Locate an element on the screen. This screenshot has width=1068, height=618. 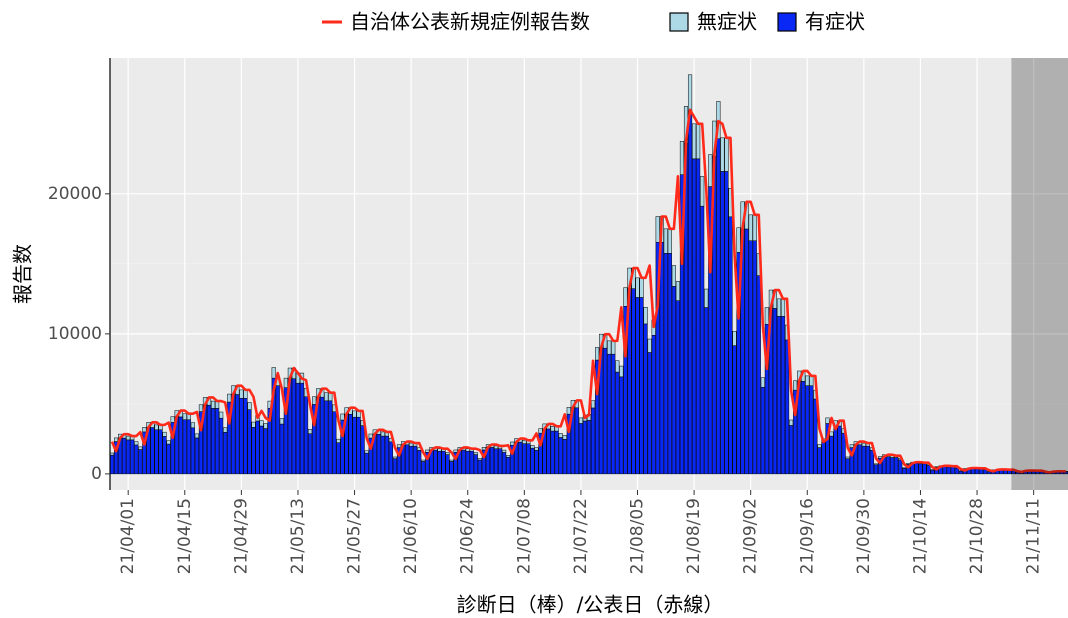
x-tick-label: 21/04/01 is located at coordinates (128, 536).